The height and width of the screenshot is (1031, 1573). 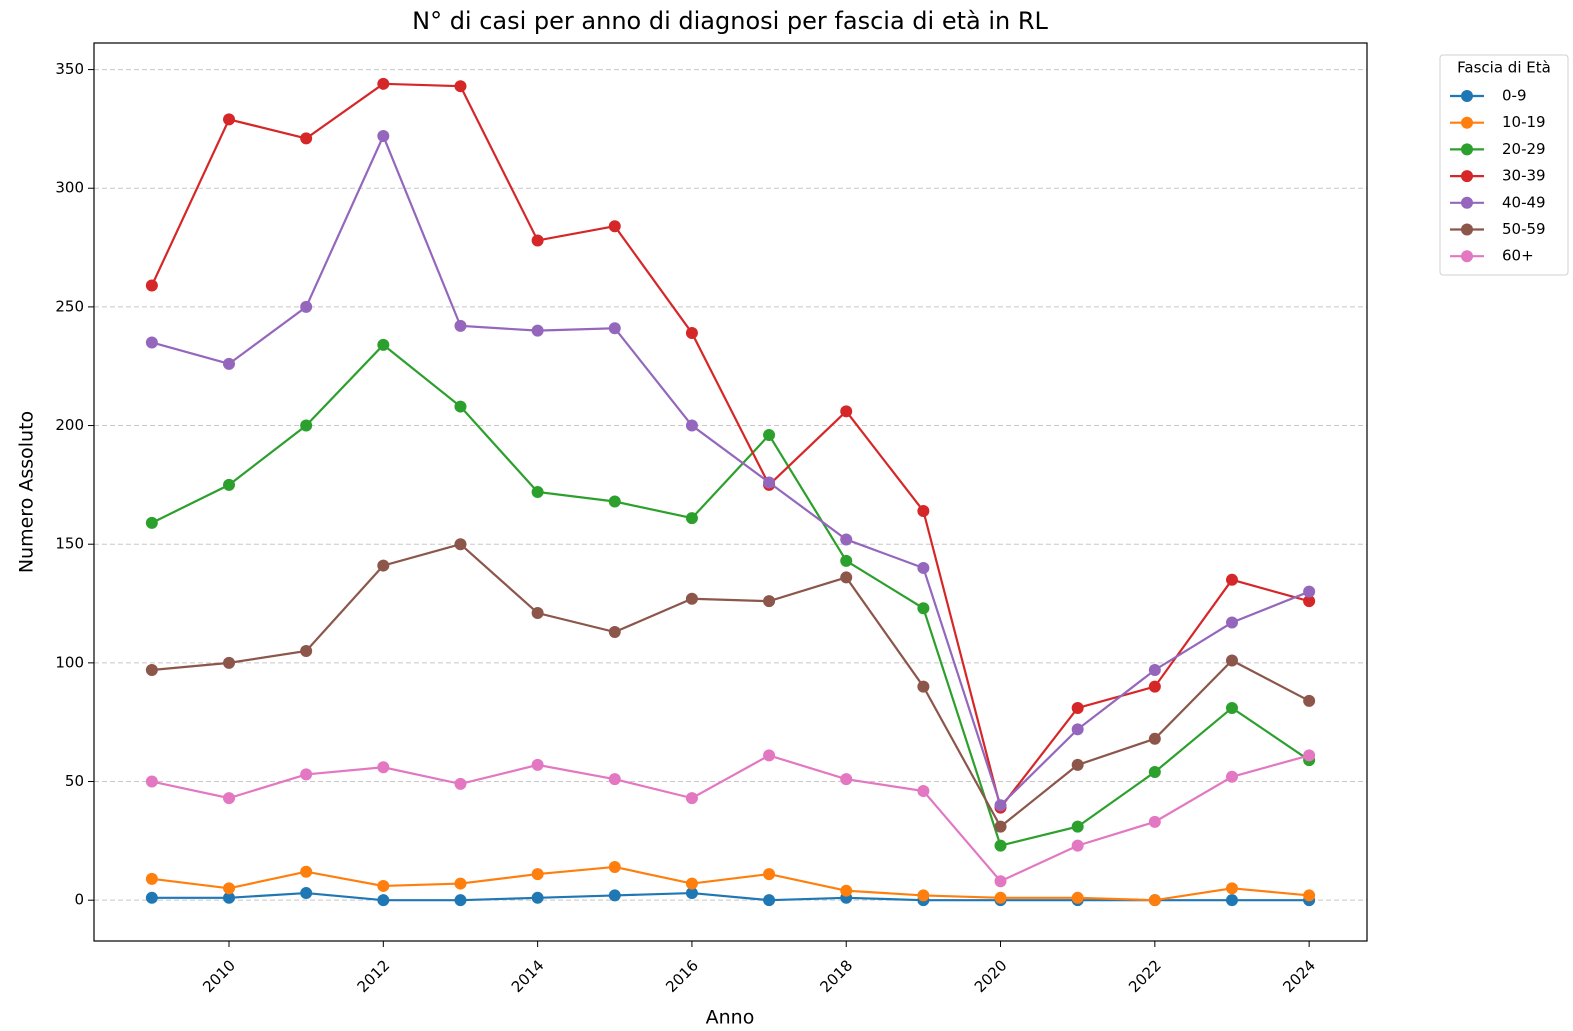 What do you see at coordinates (1524, 202) in the screenshot?
I see `legend-label: 40-49` at bounding box center [1524, 202].